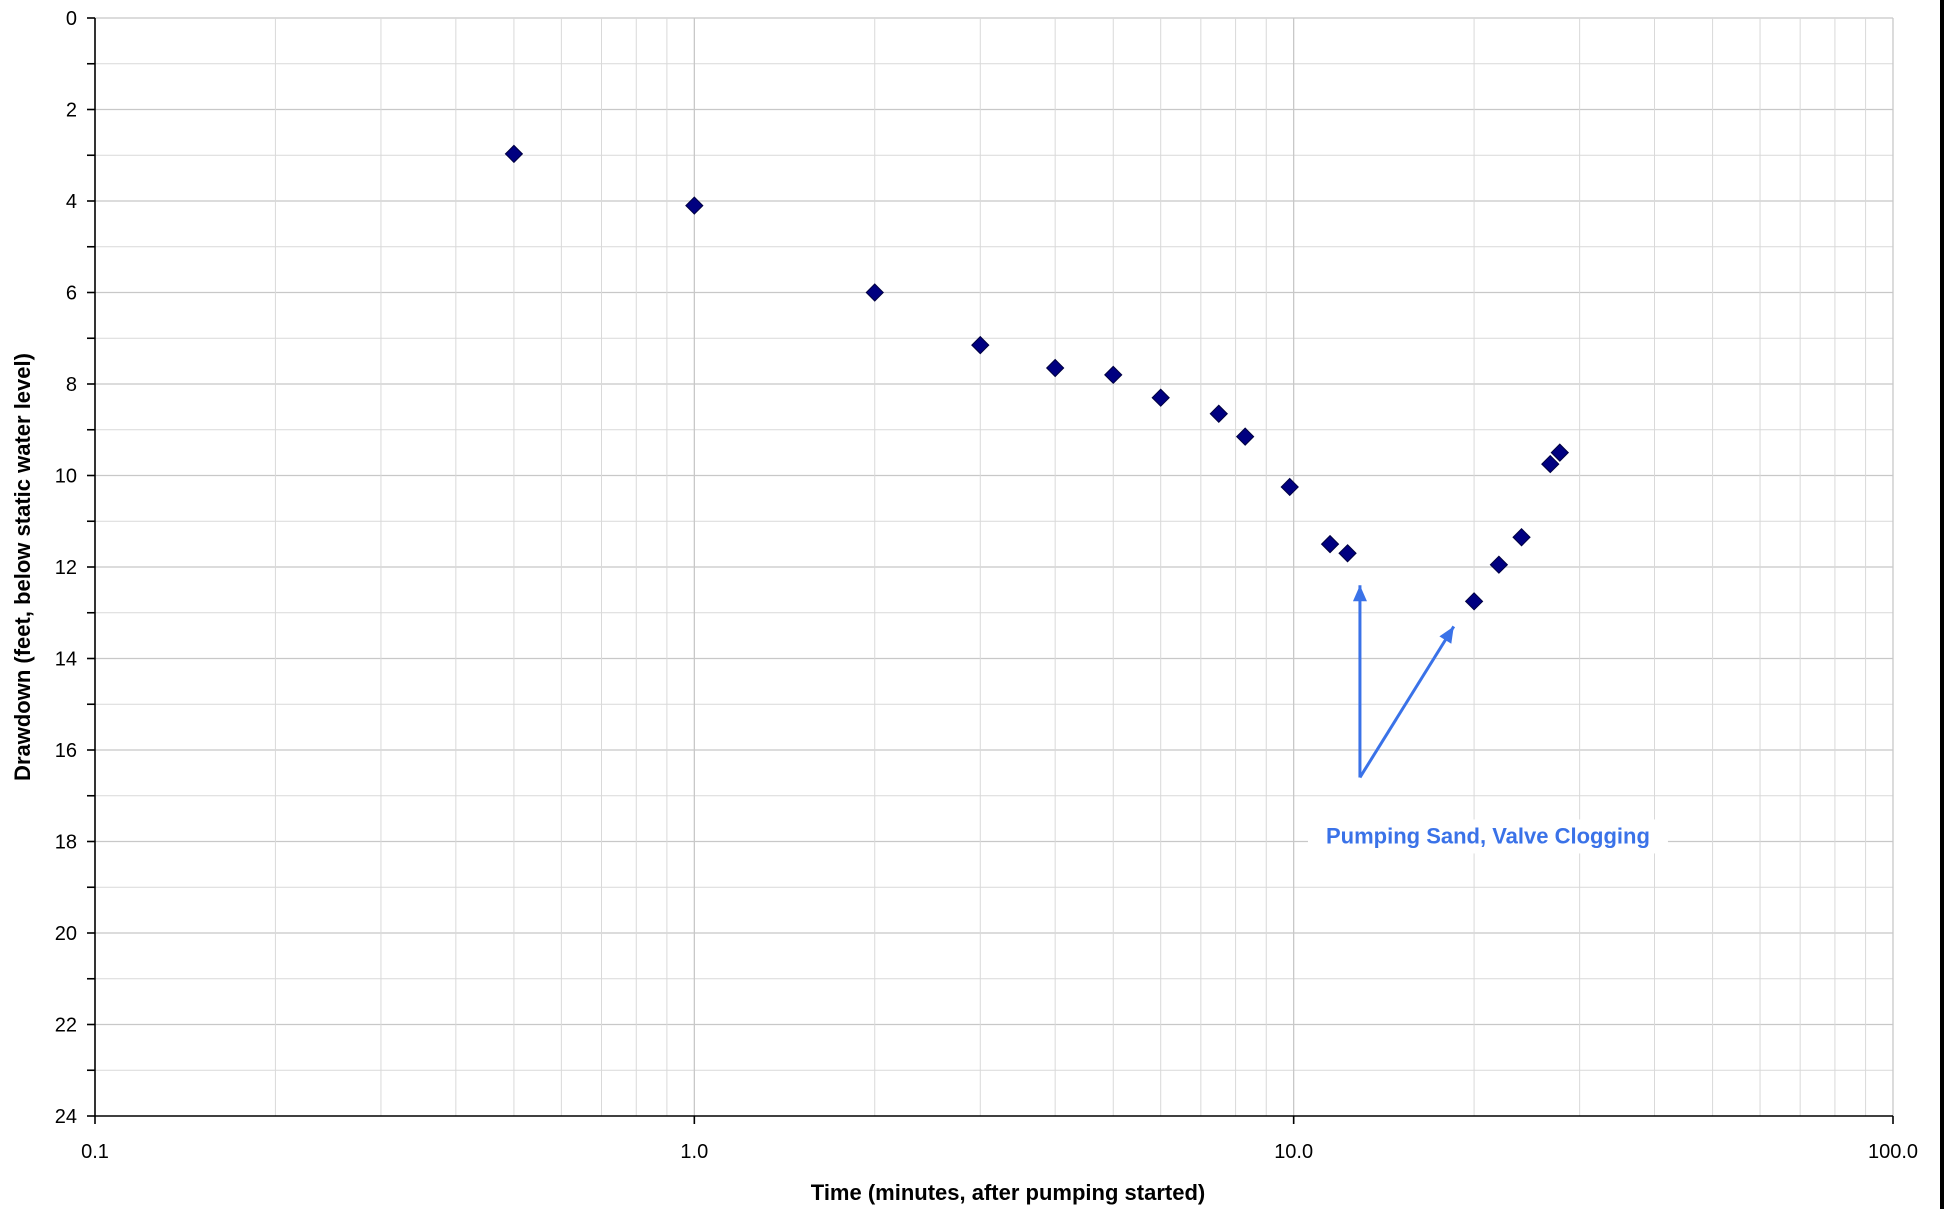 The height and width of the screenshot is (1209, 1944). Describe the element at coordinates (66, 1117) in the screenshot. I see `y-tick-label: 24` at that location.